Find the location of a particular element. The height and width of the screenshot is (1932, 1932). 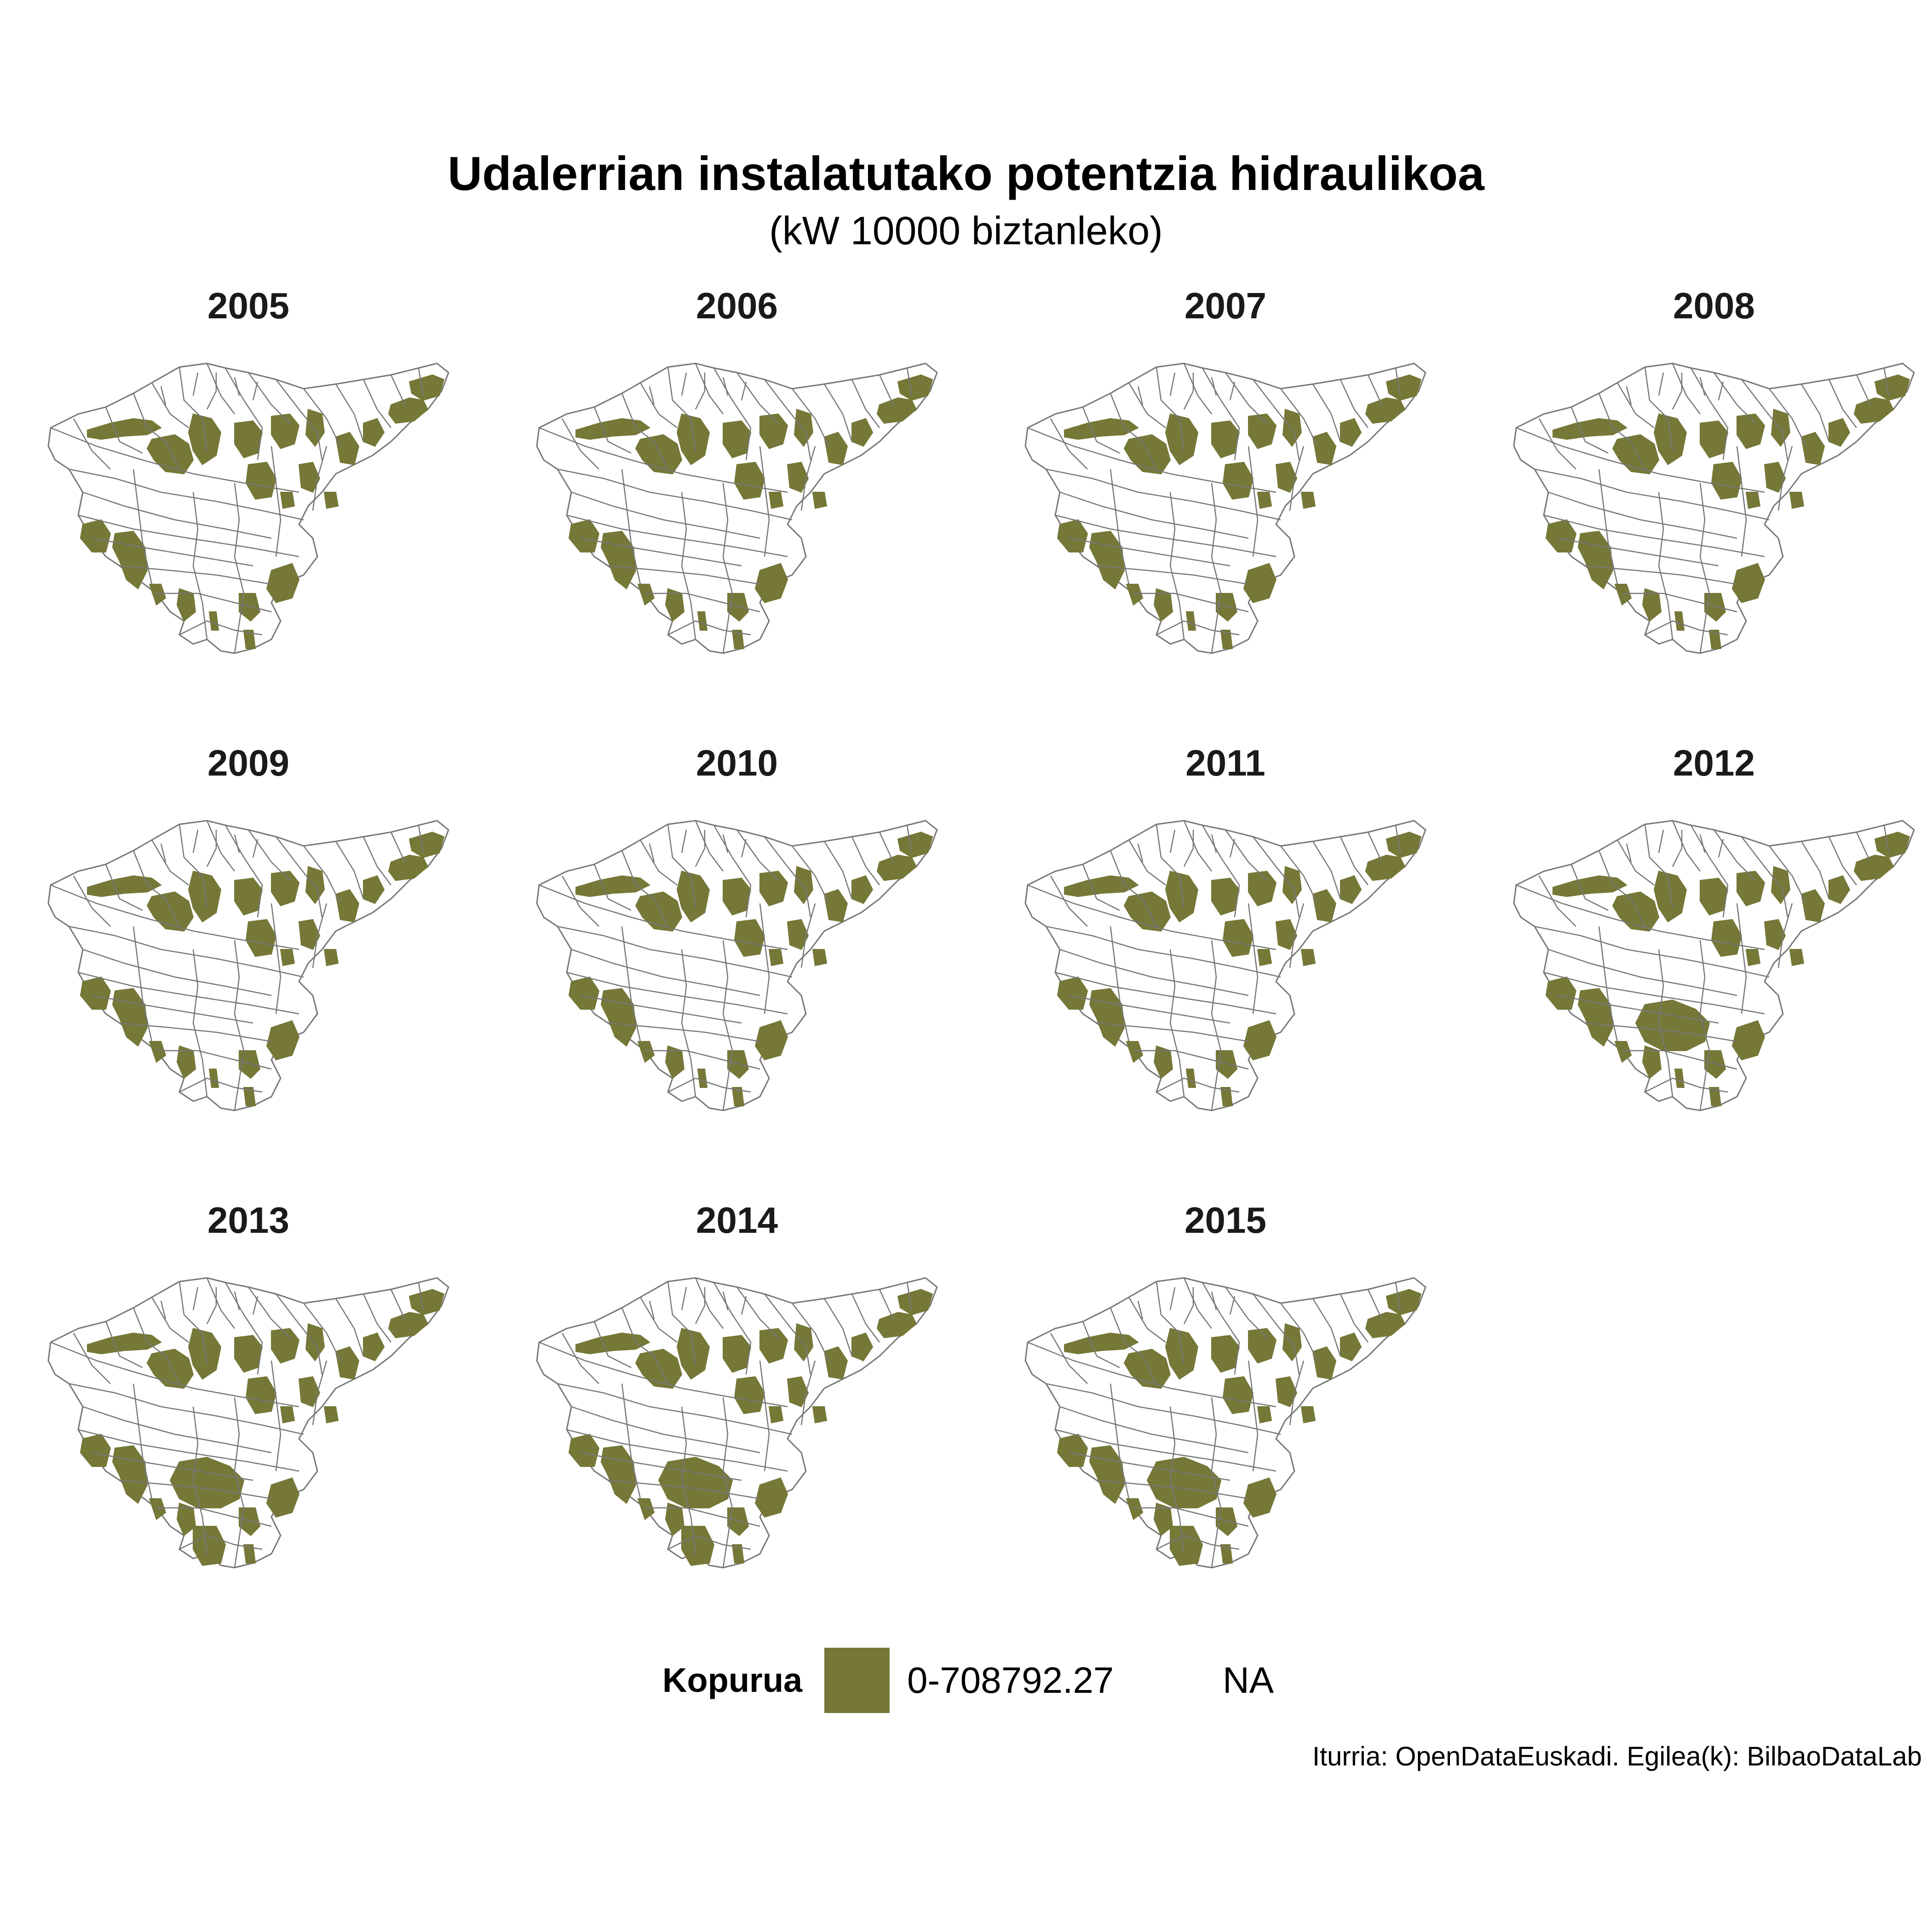

map-panel-2012 is located at coordinates (1714, 965).